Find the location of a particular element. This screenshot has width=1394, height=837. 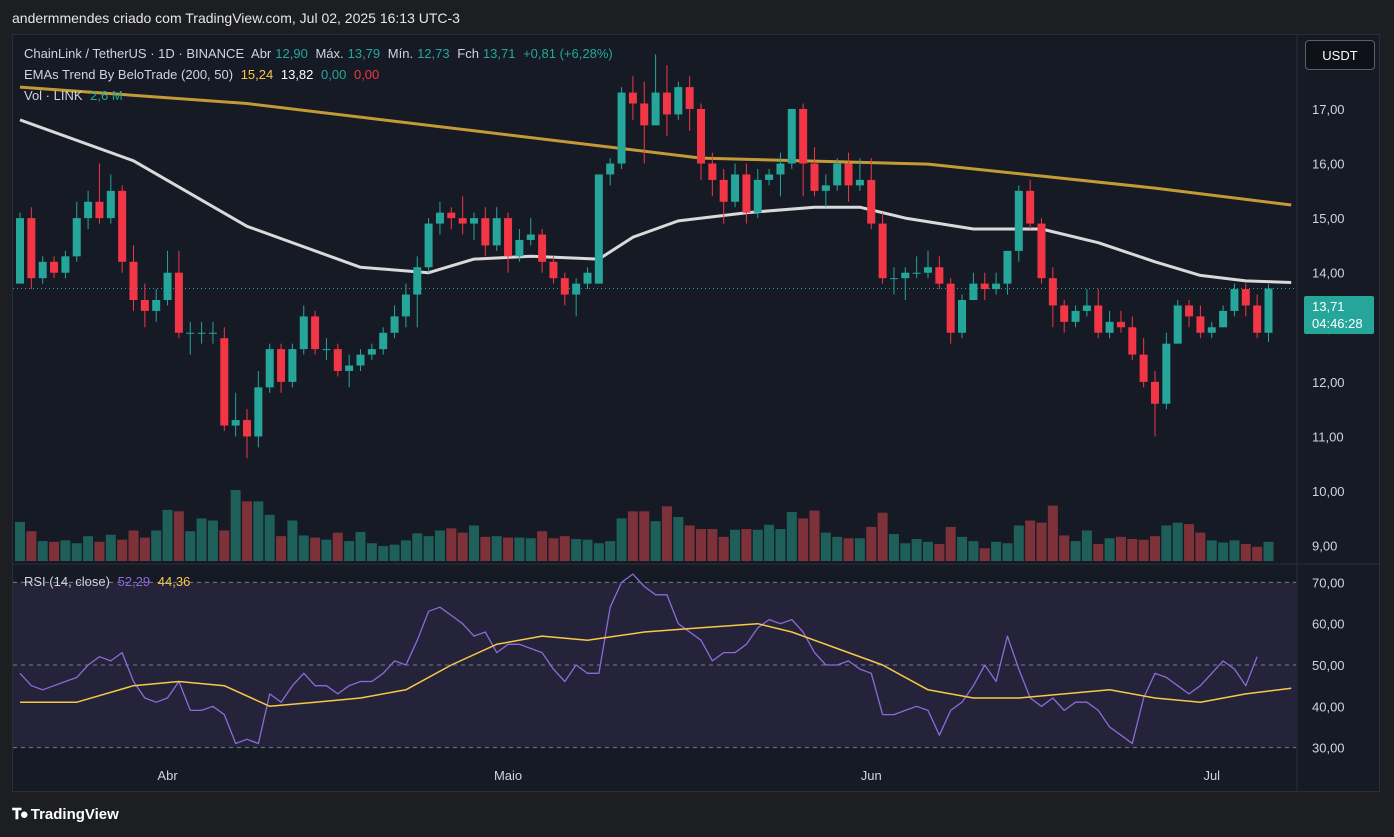

ema-indicator-label: EMAs Trend By BeloTrade (200, 50) is located at coordinates (129, 74).